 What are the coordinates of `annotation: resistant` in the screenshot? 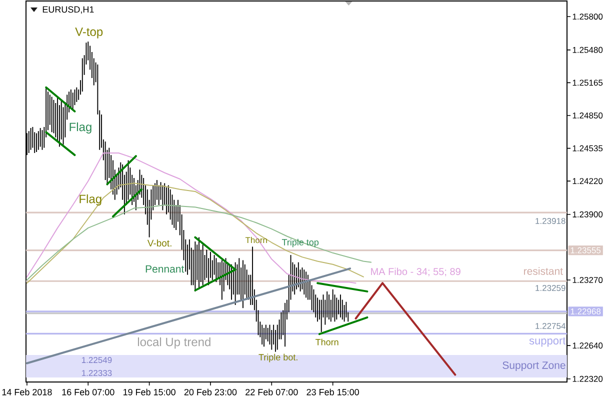 It's located at (543, 271).